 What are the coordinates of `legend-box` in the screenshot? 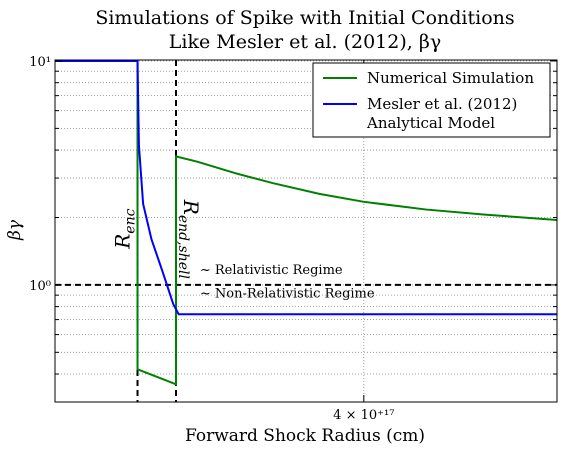 It's located at (431, 100).